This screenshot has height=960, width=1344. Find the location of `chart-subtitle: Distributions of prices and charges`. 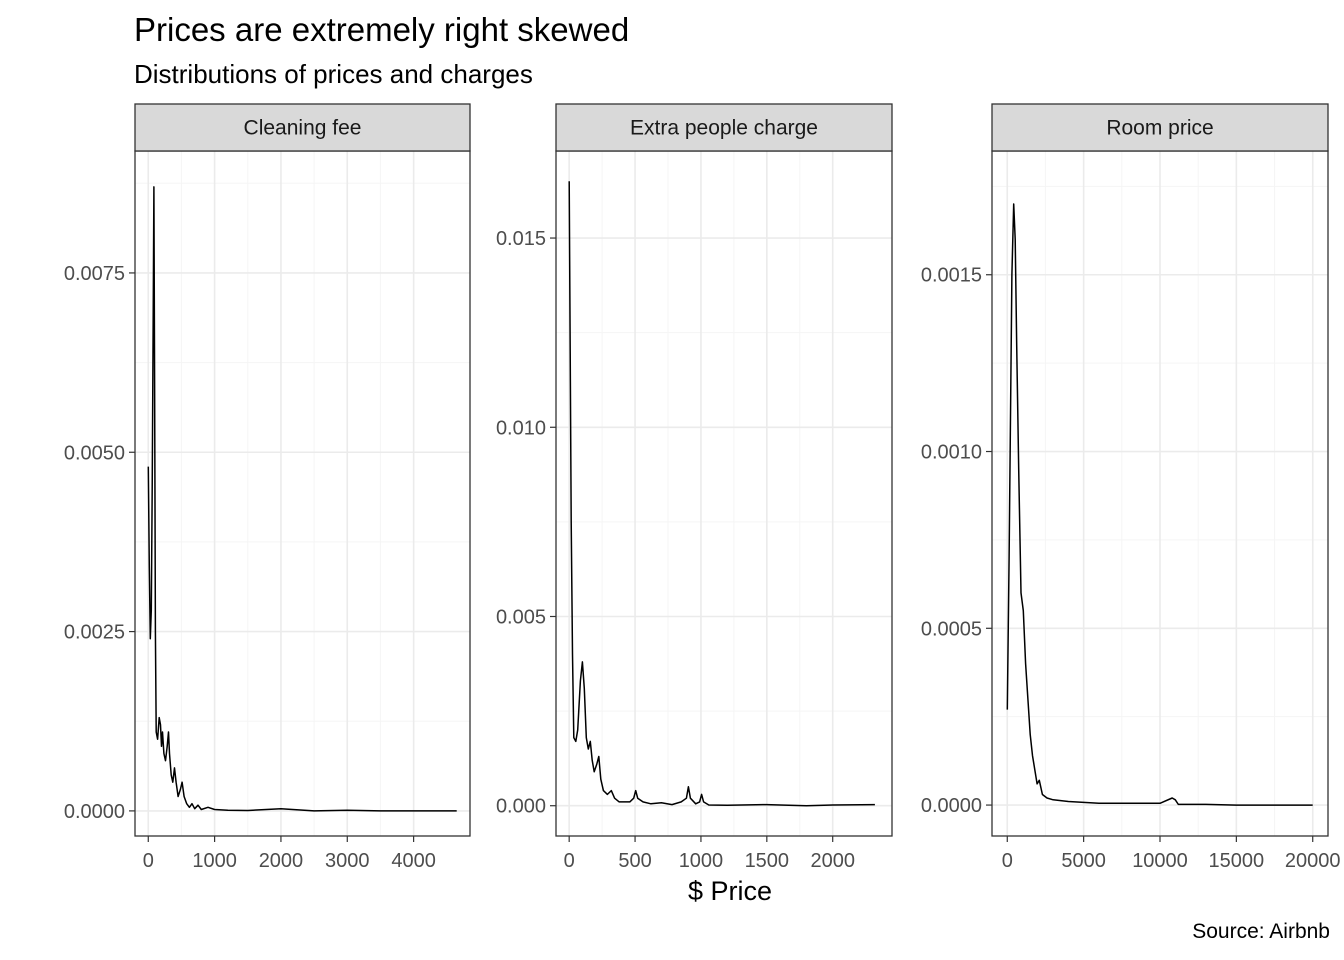

chart-subtitle: Distributions of prices and charges is located at coordinates (333, 74).